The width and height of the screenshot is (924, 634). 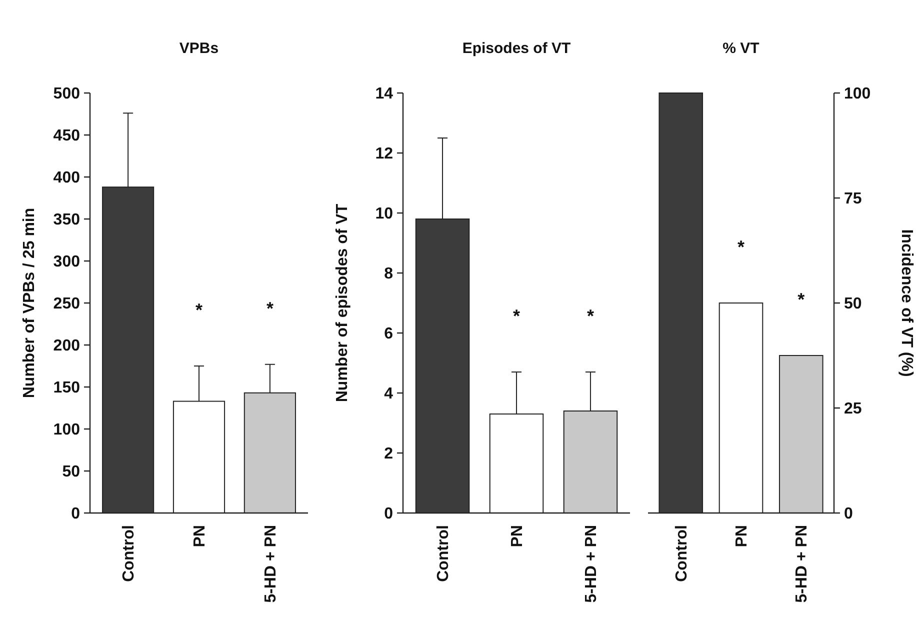 What do you see at coordinates (384, 214) in the screenshot?
I see `y-tick-label: 10` at bounding box center [384, 214].